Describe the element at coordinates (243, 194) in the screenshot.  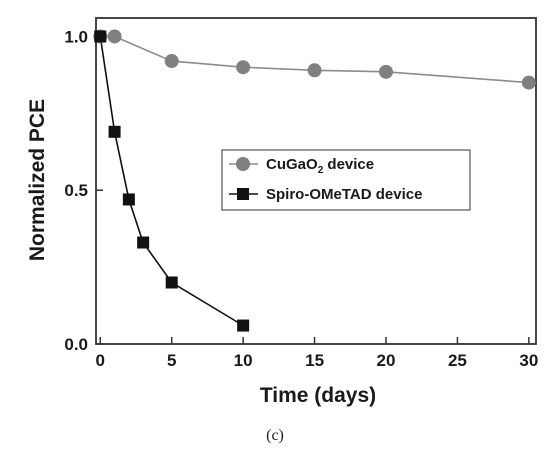
I see `legend-marker-spiro` at that location.